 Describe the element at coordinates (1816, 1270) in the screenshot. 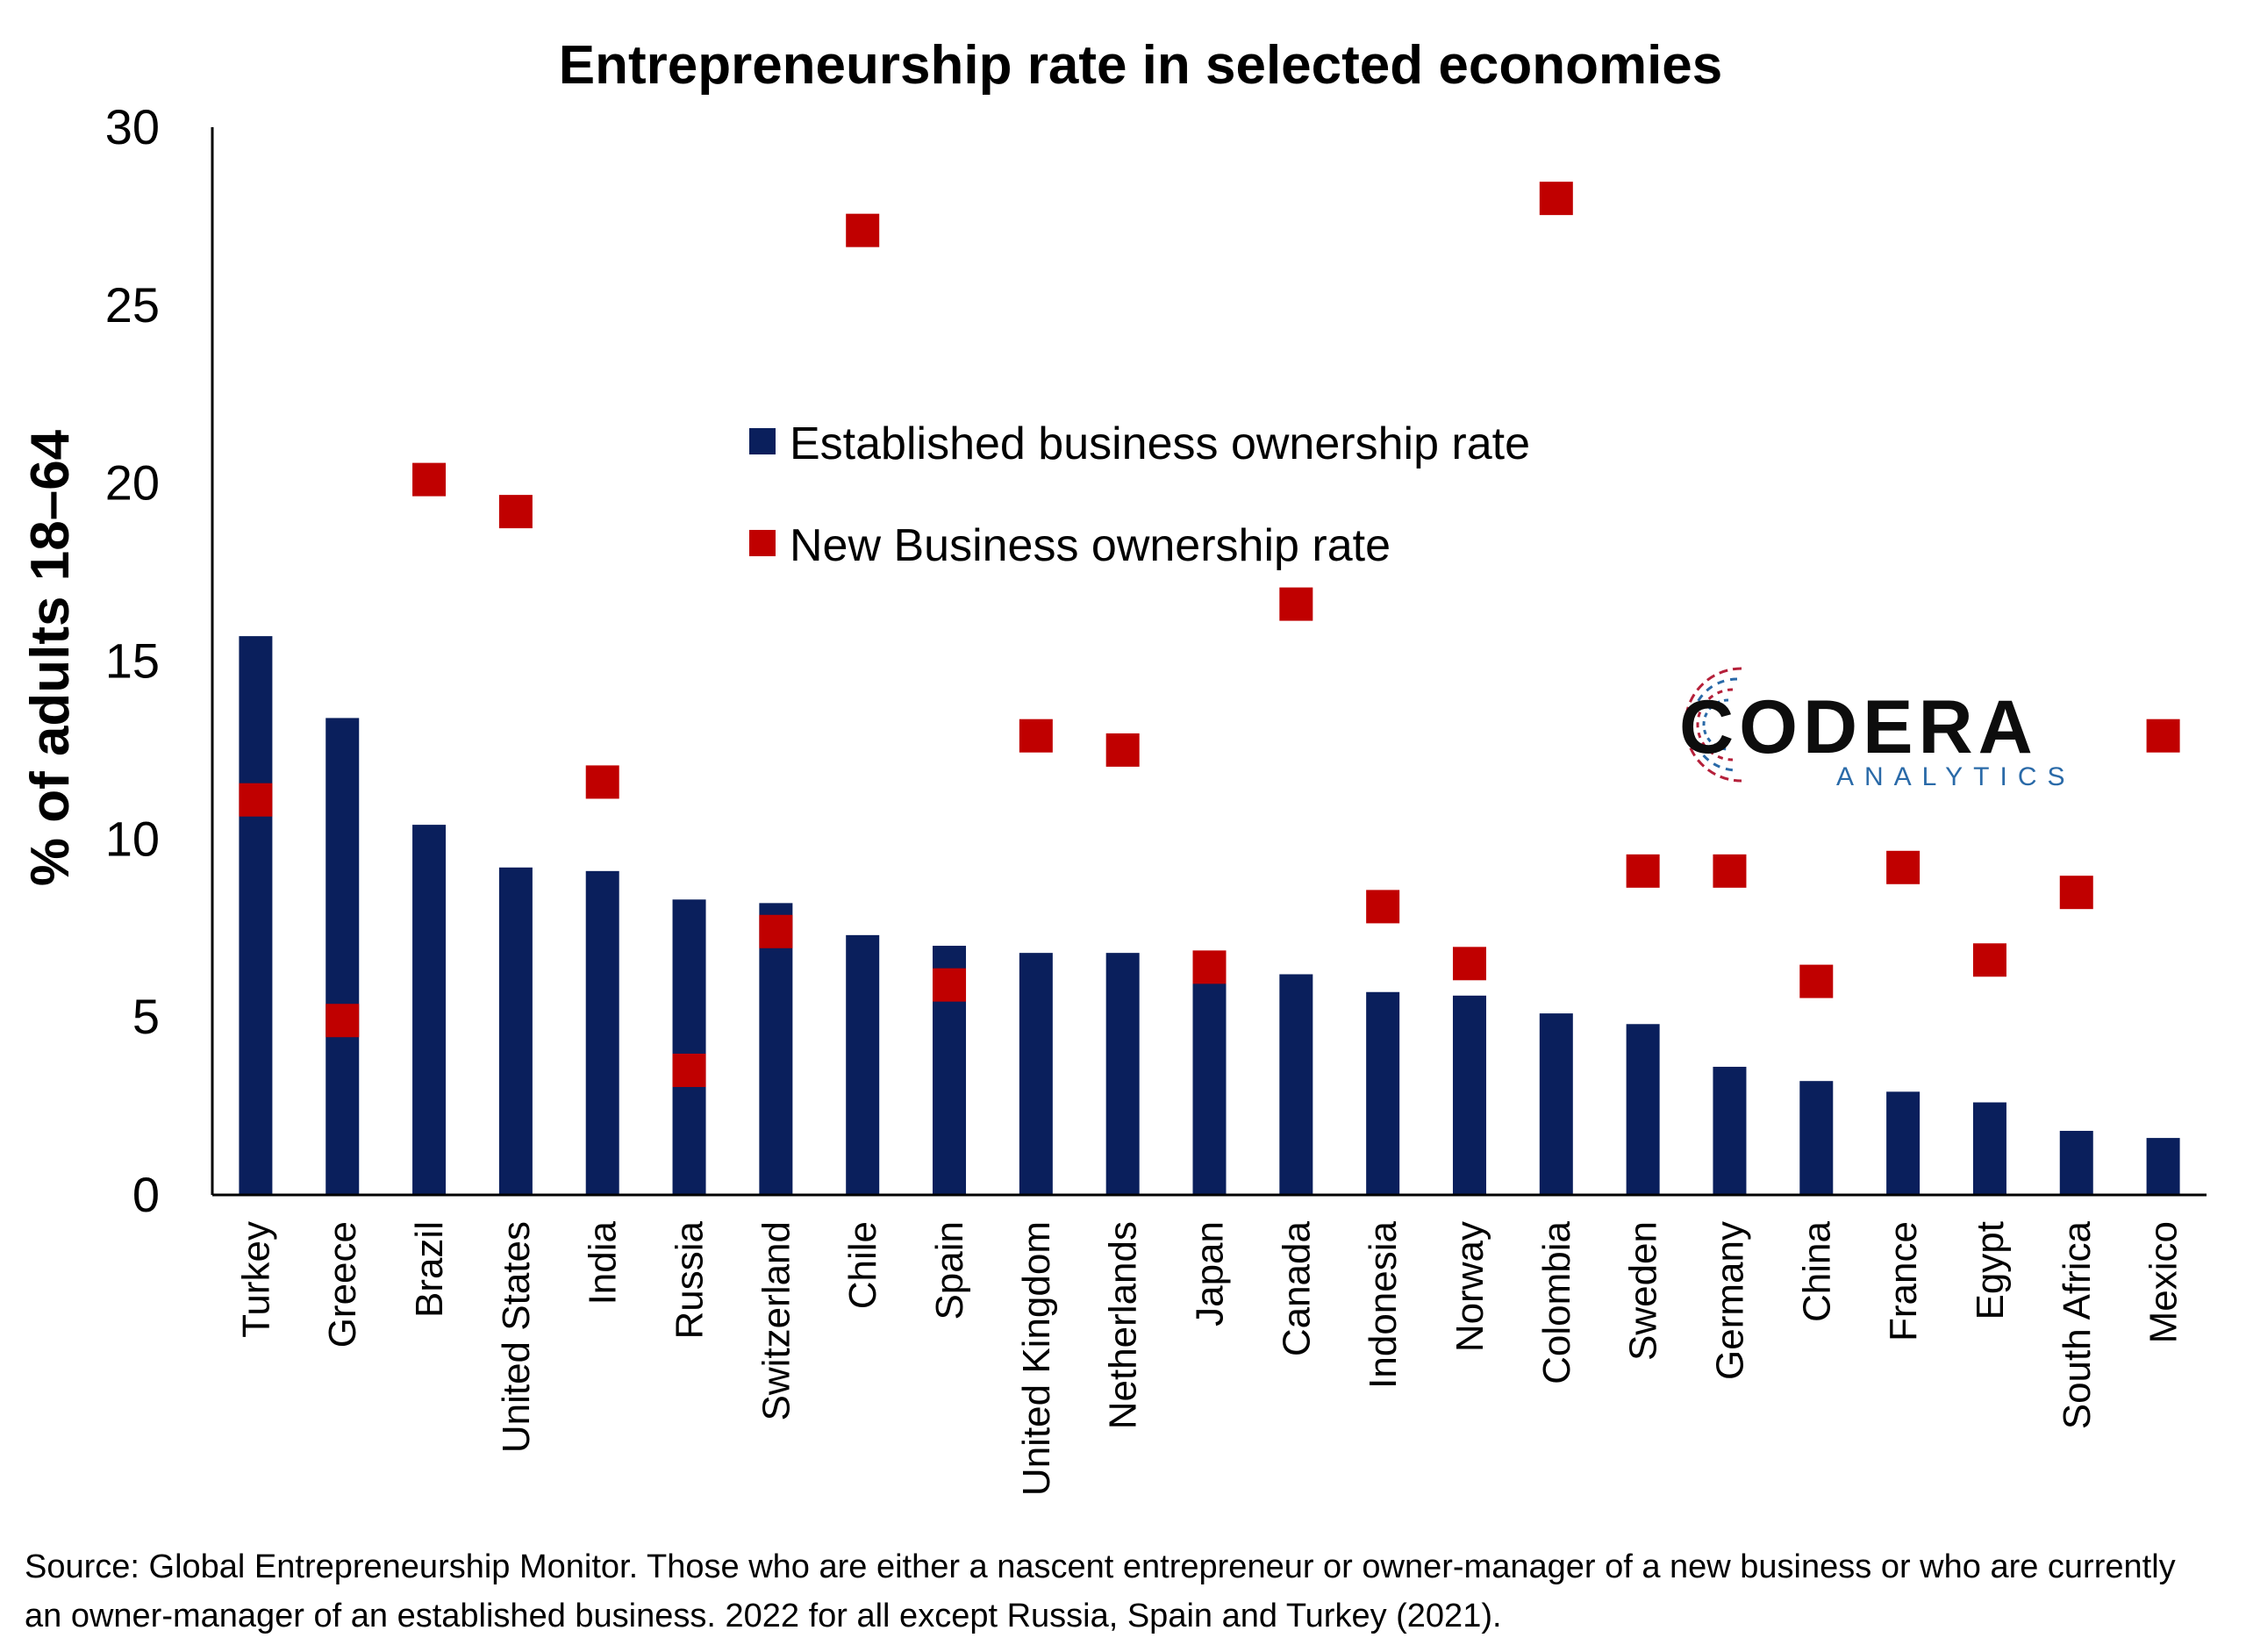

I see `x-tick-label: China` at that location.